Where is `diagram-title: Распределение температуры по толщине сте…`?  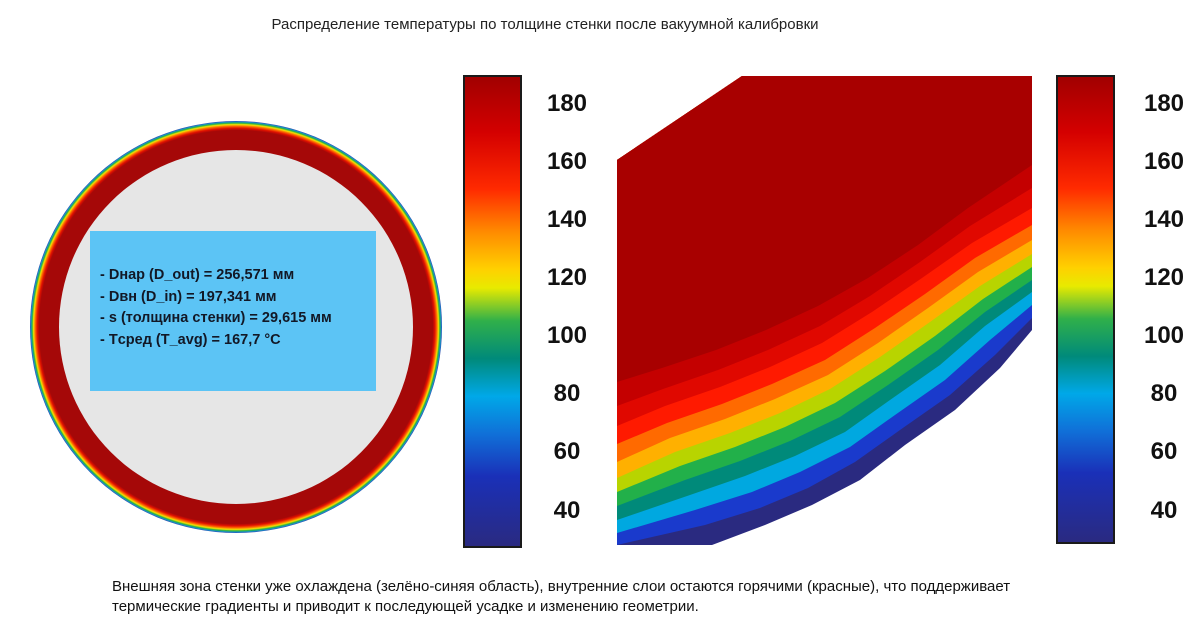
diagram-title: Распределение температуры по толщине сте… is located at coordinates (545, 24).